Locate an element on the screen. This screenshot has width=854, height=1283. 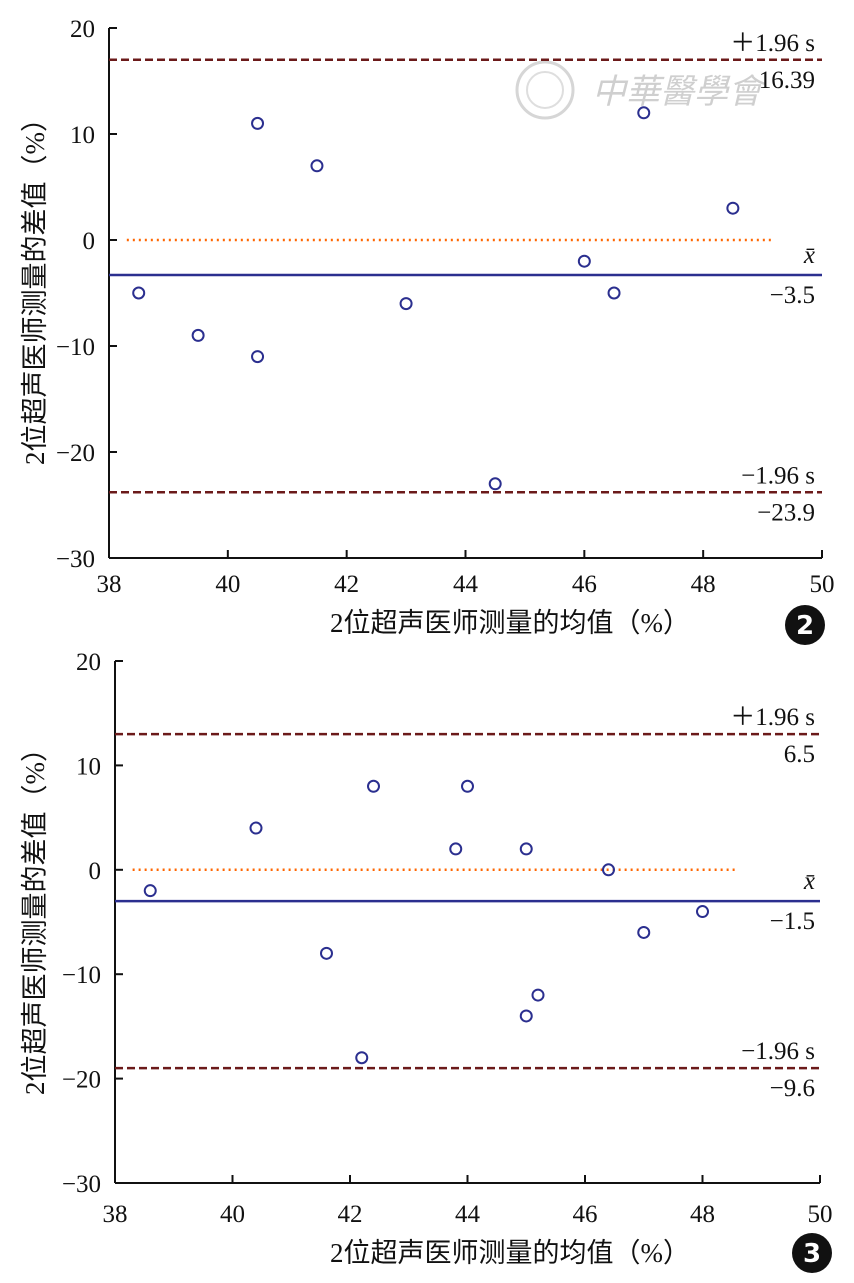
upper-limit-value: 16.39 is located at coordinates (787, 80).